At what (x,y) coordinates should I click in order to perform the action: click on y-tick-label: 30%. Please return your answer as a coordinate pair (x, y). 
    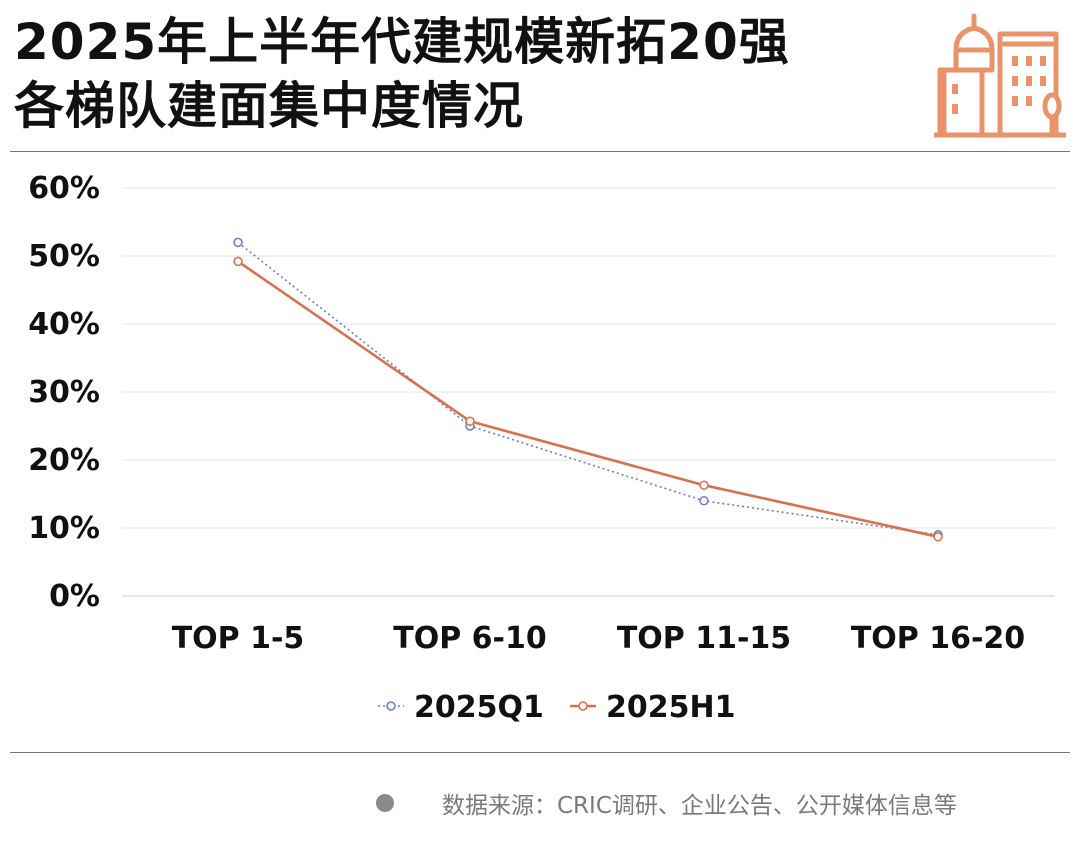
    Looking at the image, I should click on (64, 392).